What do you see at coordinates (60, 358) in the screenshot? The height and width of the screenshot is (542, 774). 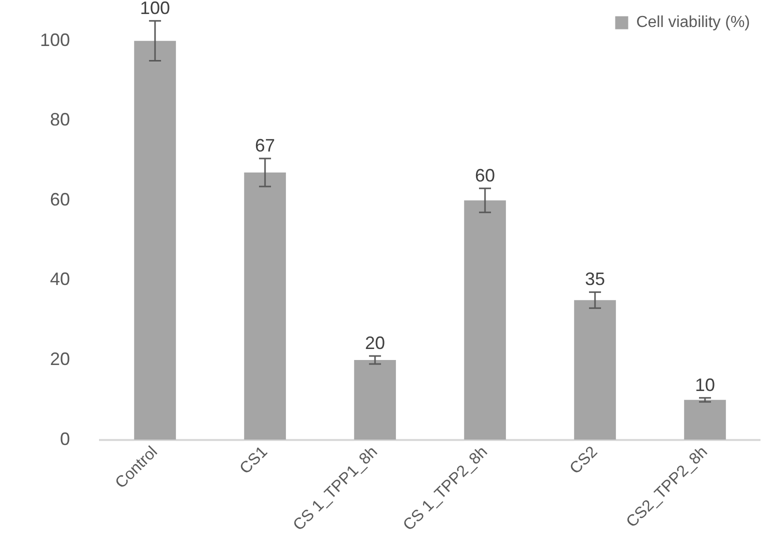 I see `y-tick-label: 20` at bounding box center [60, 358].